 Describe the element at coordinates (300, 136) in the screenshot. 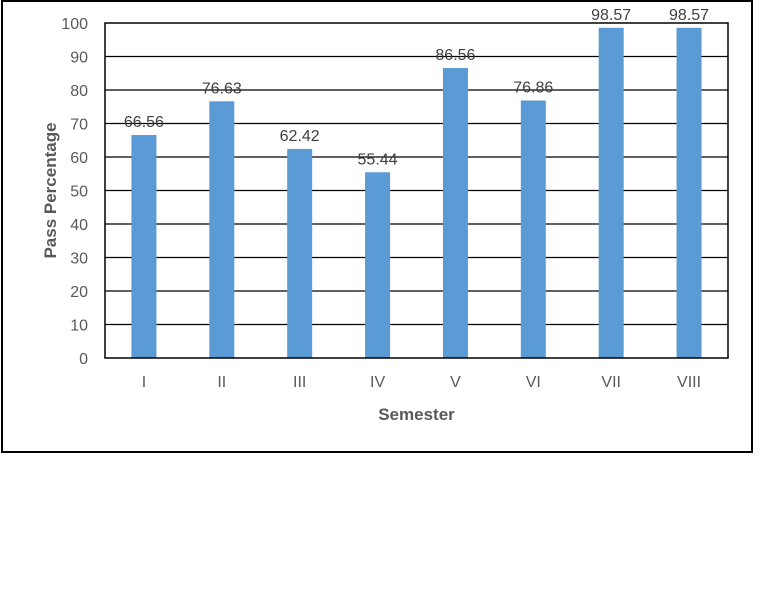

I see `data-label: 62.42` at that location.